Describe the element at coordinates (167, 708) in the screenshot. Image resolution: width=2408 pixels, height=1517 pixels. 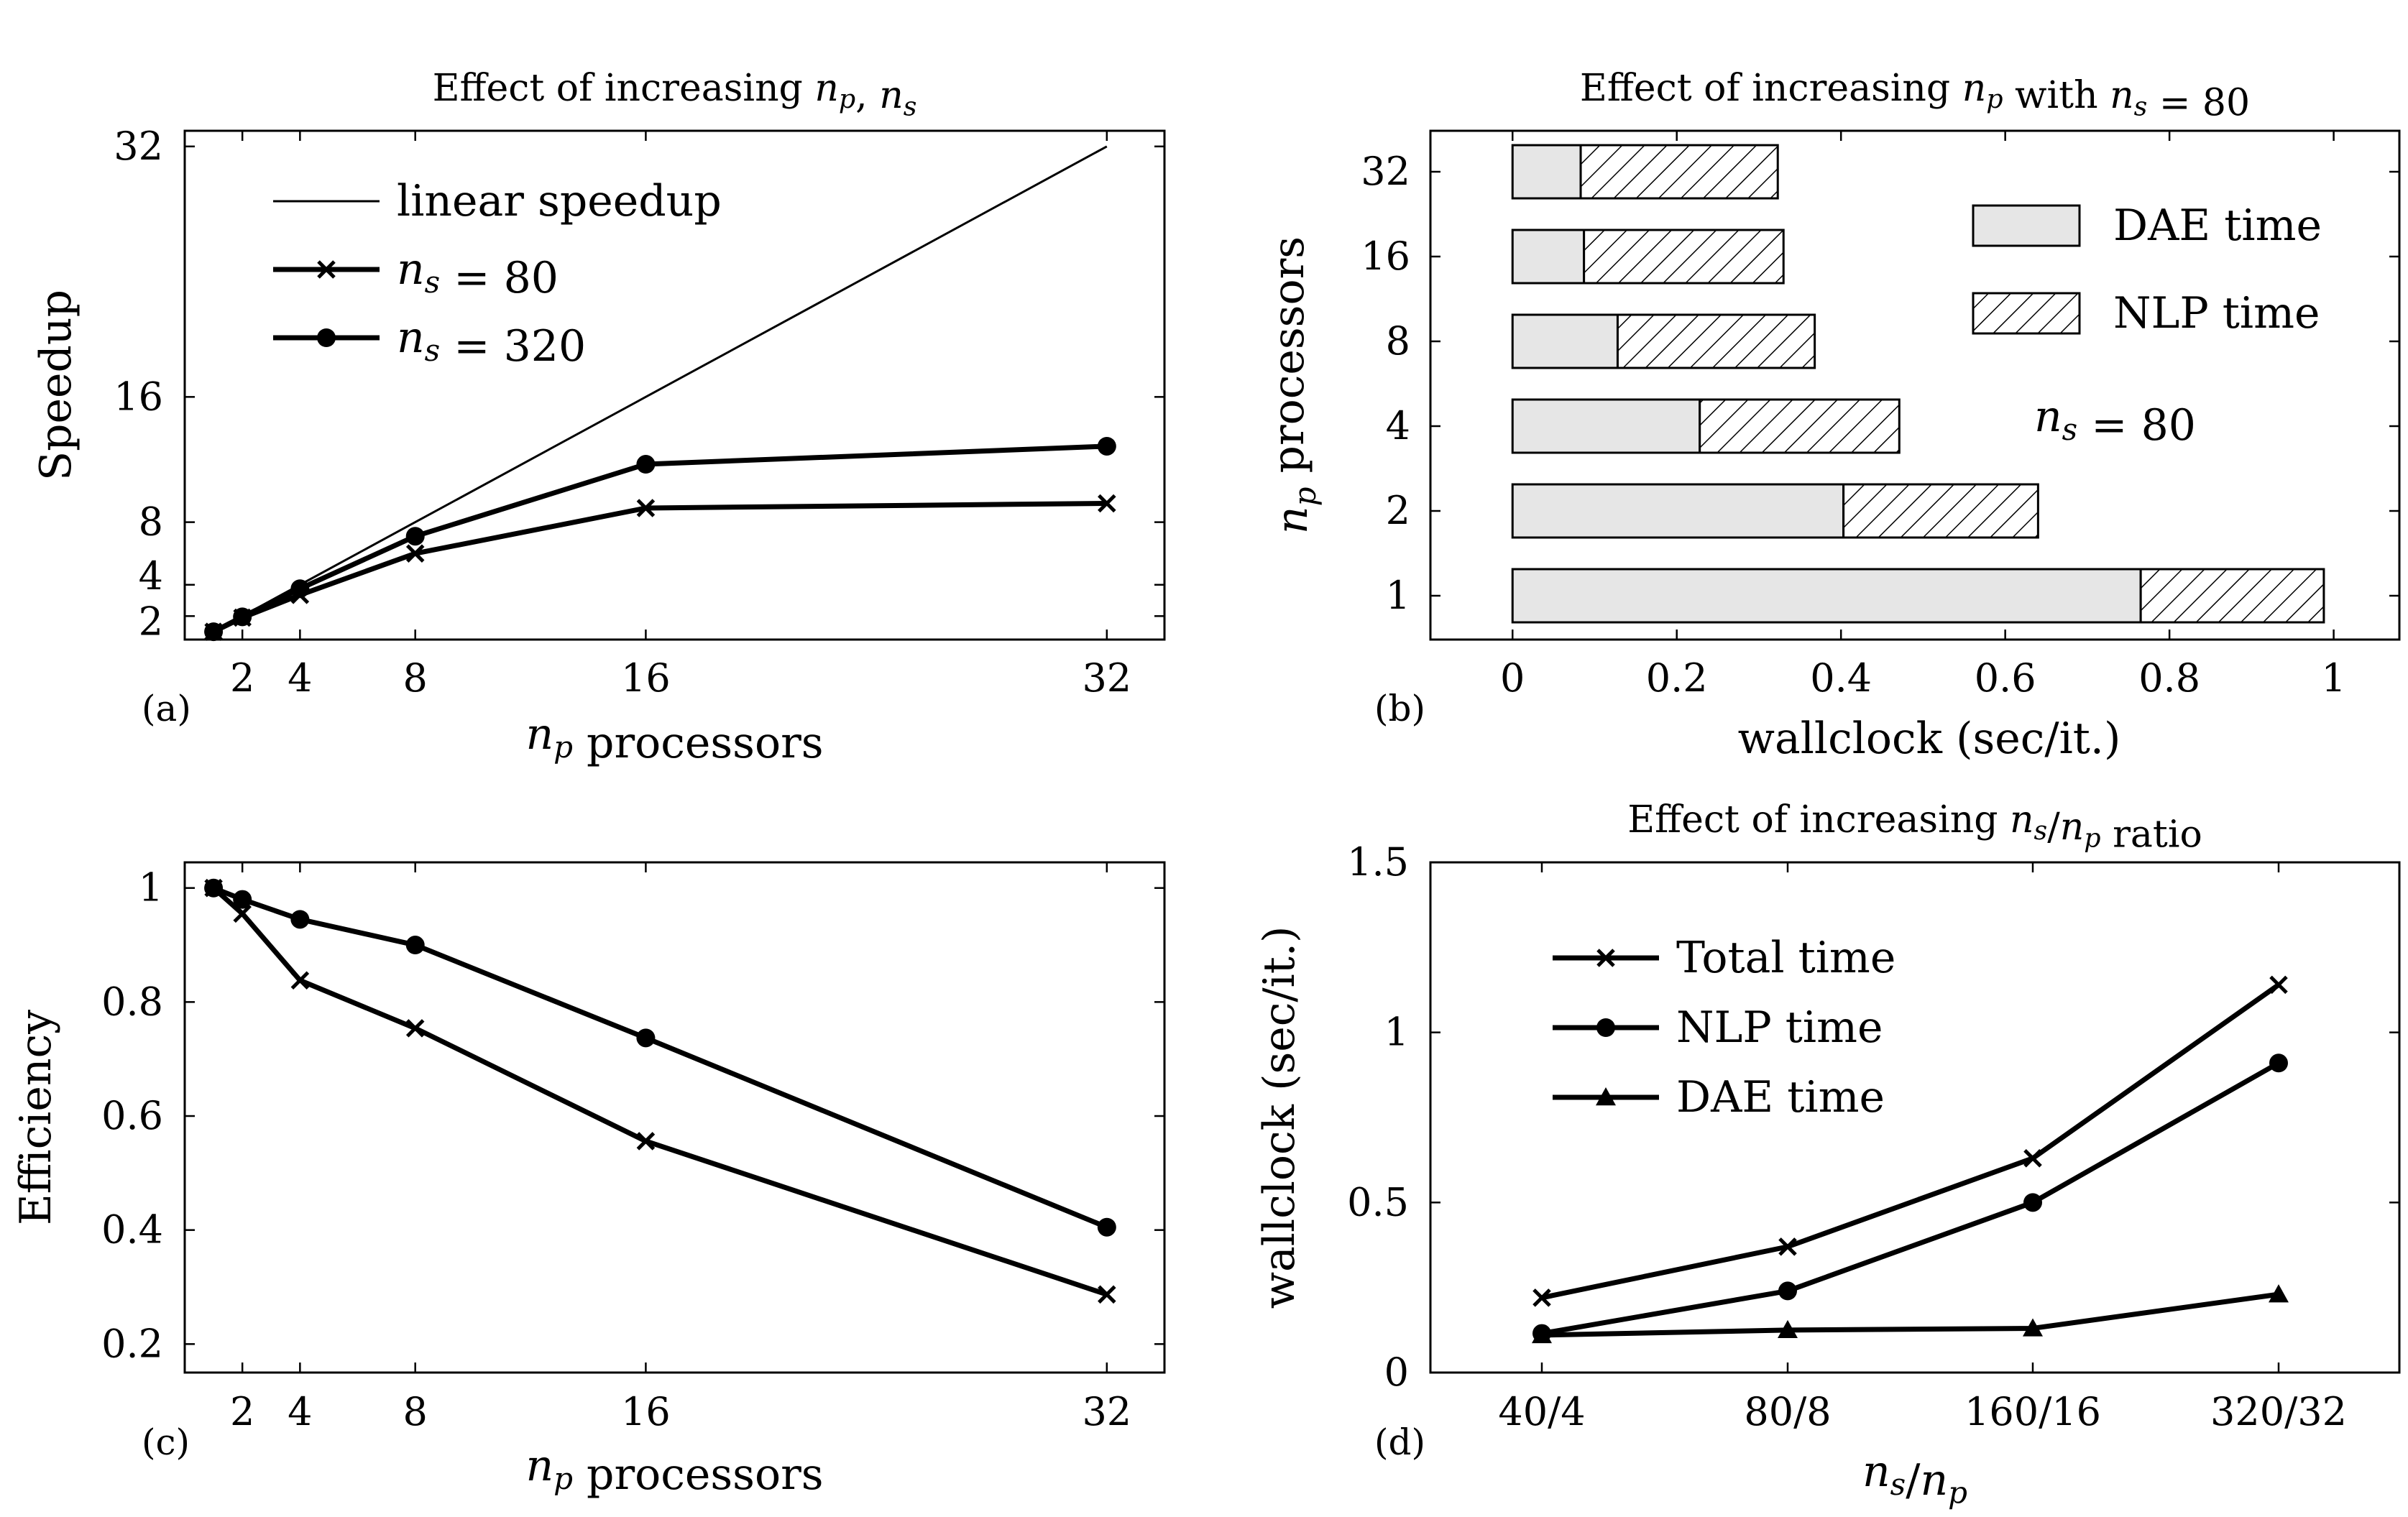
I see `panel-label: (a)` at that location.